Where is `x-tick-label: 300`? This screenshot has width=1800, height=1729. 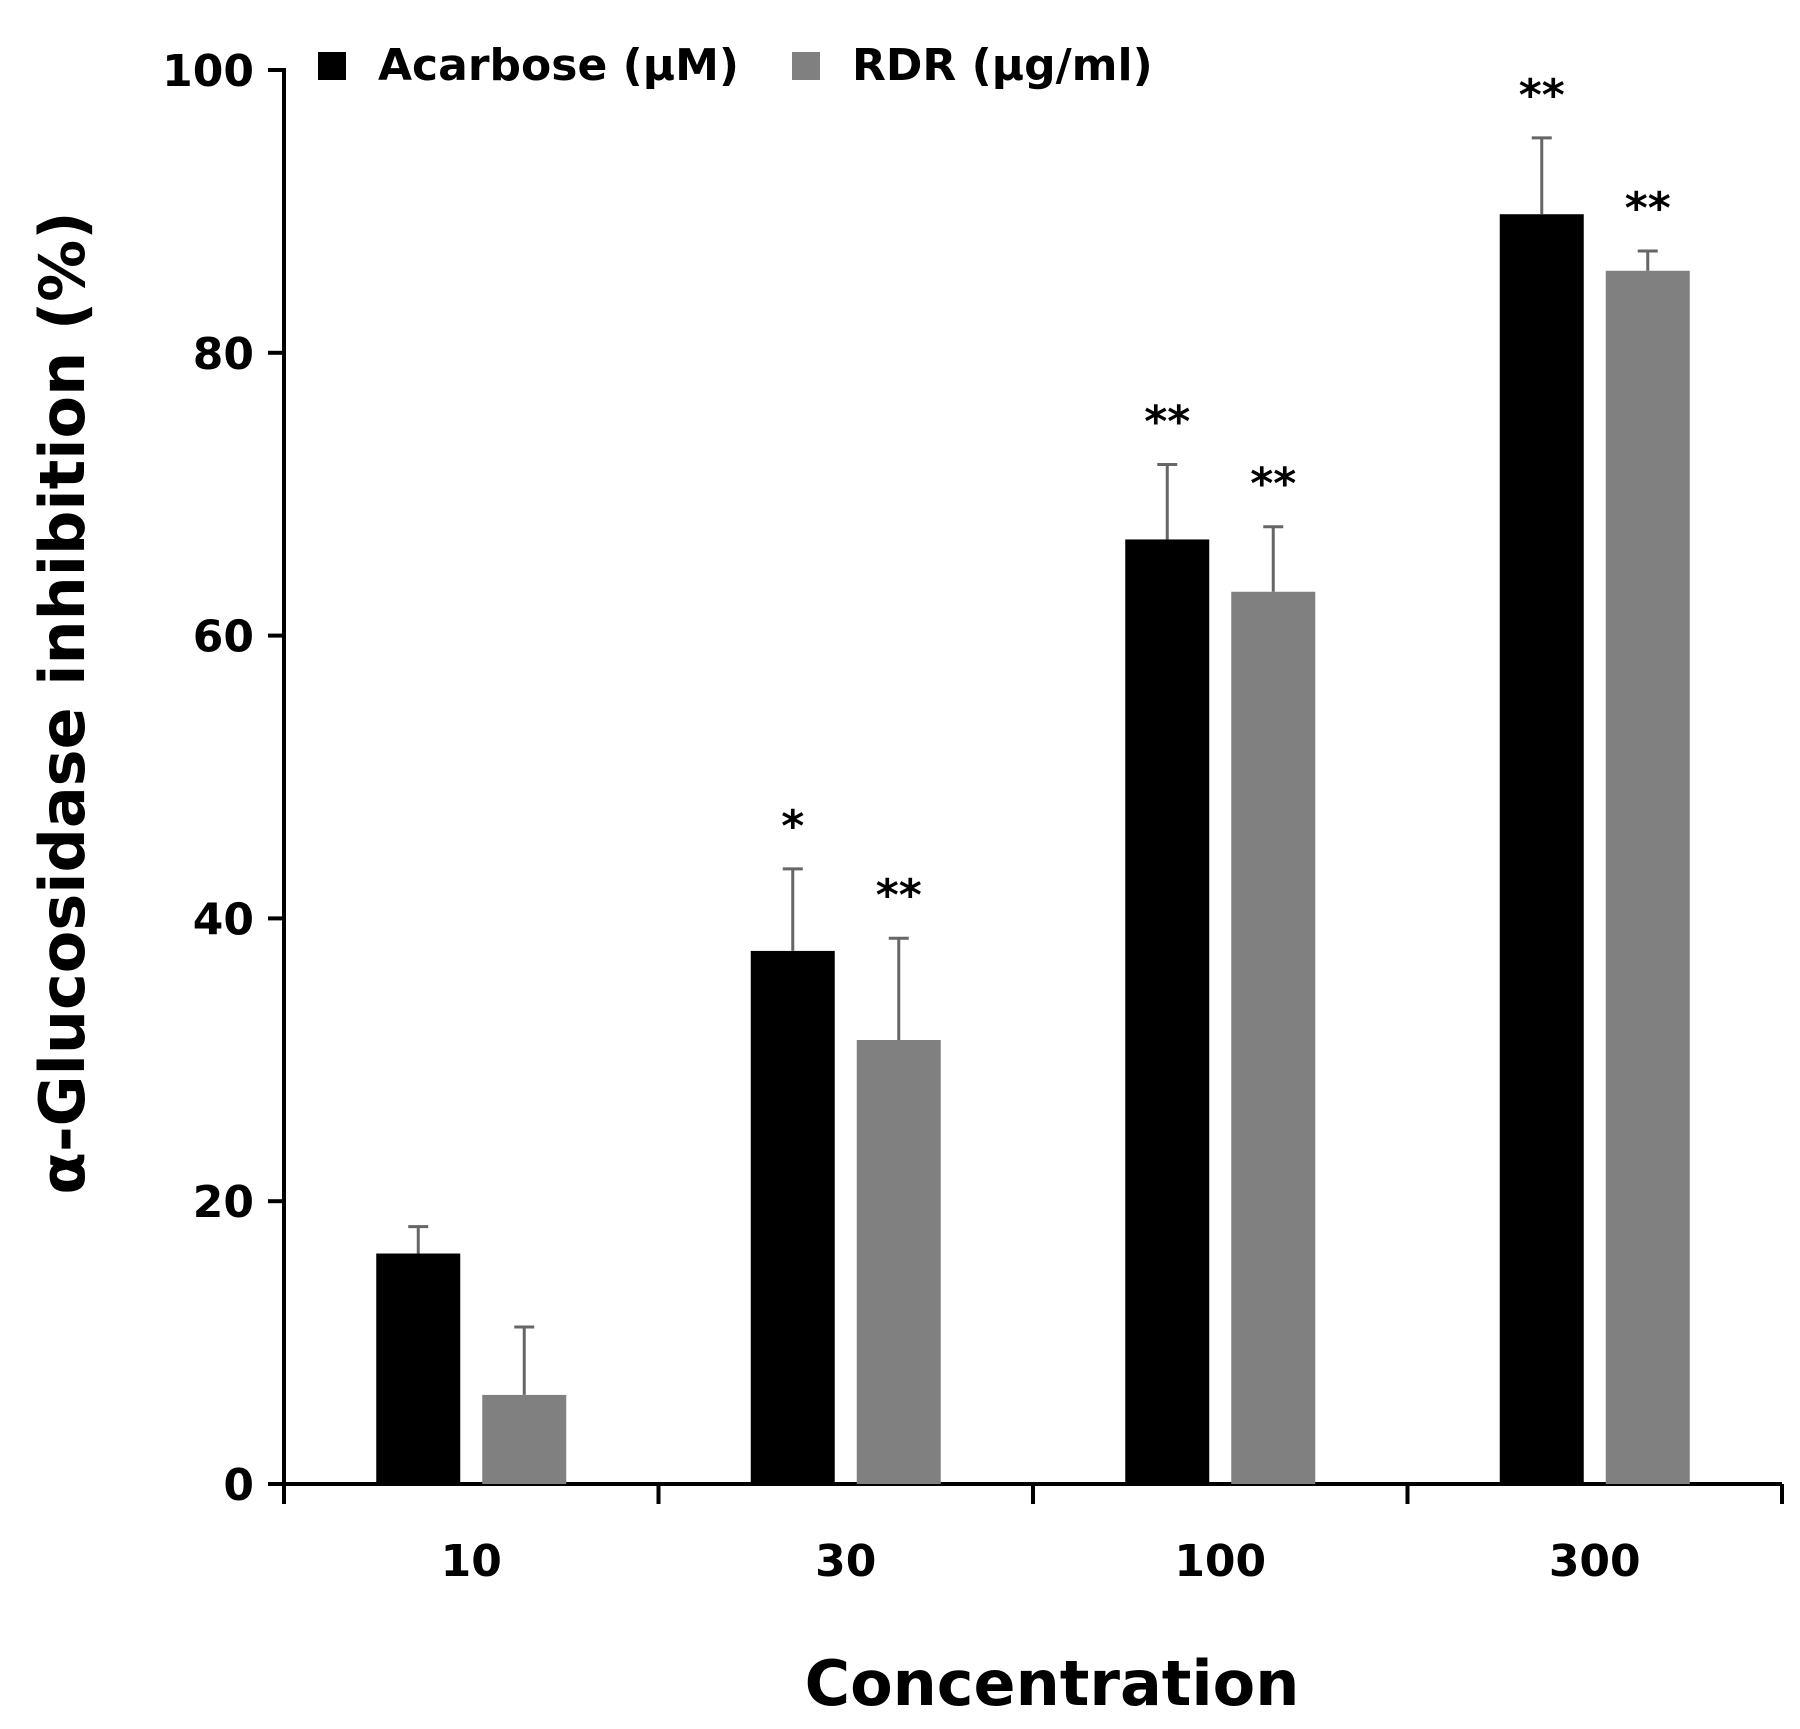 x-tick-label: 300 is located at coordinates (1595, 1561).